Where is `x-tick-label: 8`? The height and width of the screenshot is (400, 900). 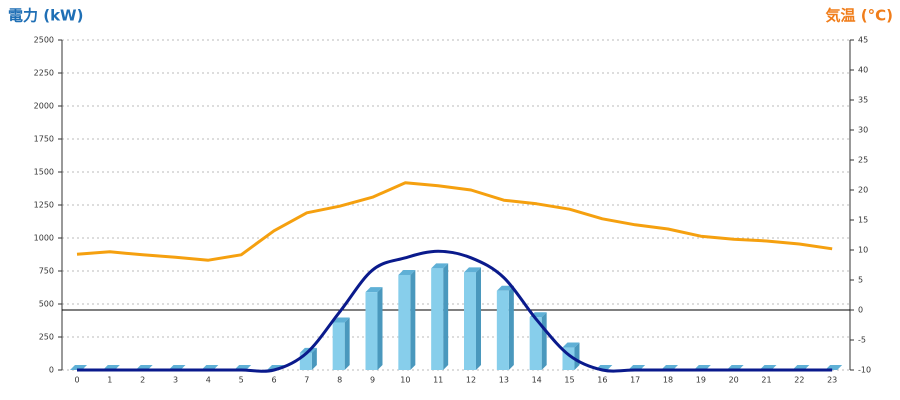 x-tick-label: 8 is located at coordinates (339, 380).